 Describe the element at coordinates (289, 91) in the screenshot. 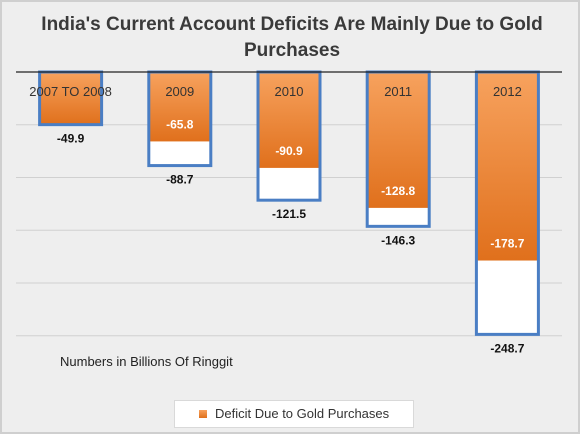

I see `category-label: 2010` at that location.